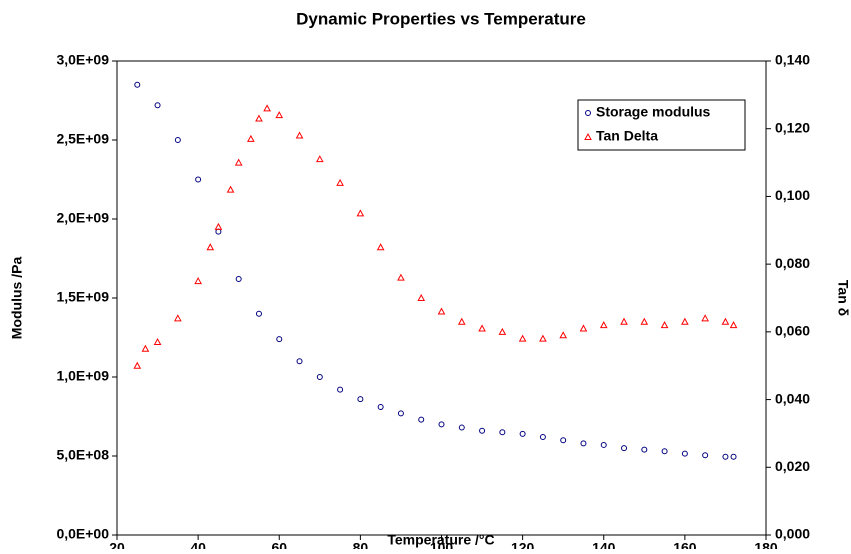 This screenshot has width=851, height=554. Describe the element at coordinates (82, 297) in the screenshot. I see `y-tick-label: 1,5E+09` at that location.